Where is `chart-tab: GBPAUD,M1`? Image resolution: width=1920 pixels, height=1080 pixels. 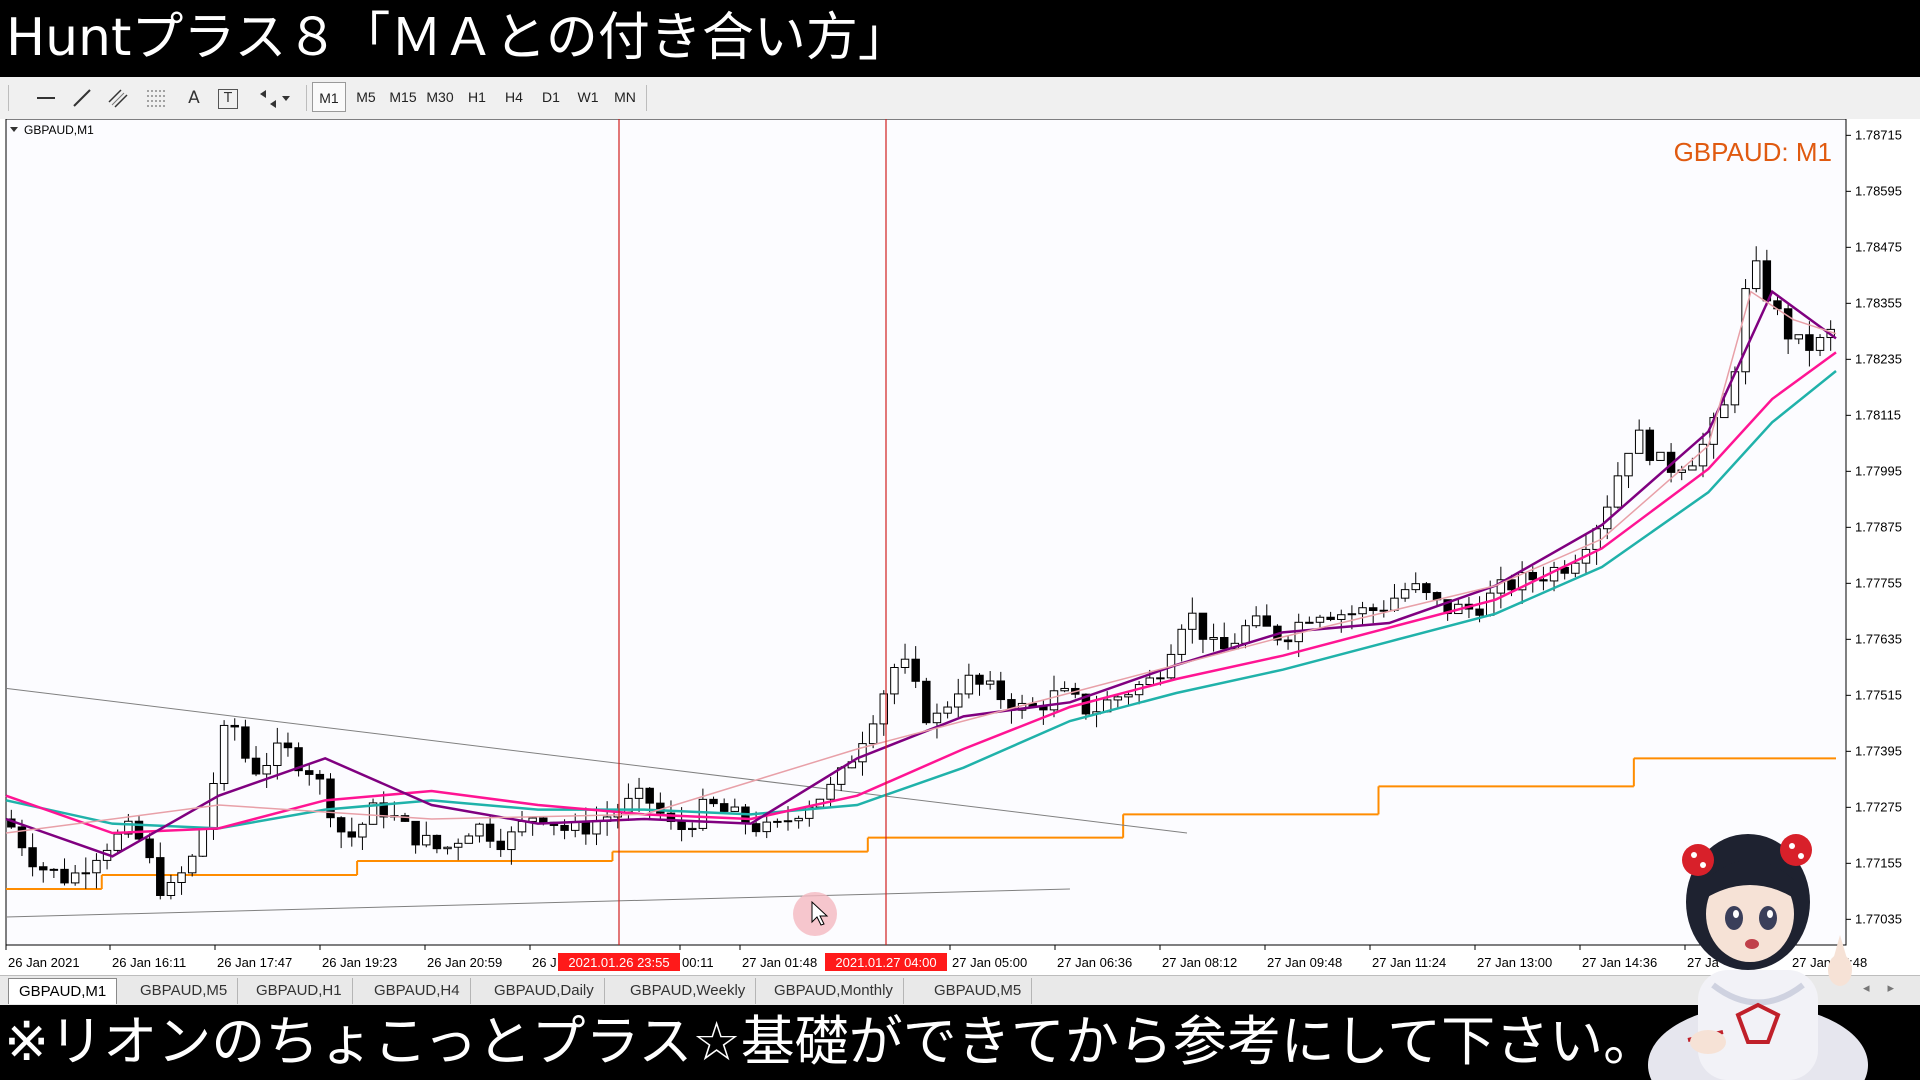
chart-tab: GBPAUD,M1 is located at coordinates (63, 991).